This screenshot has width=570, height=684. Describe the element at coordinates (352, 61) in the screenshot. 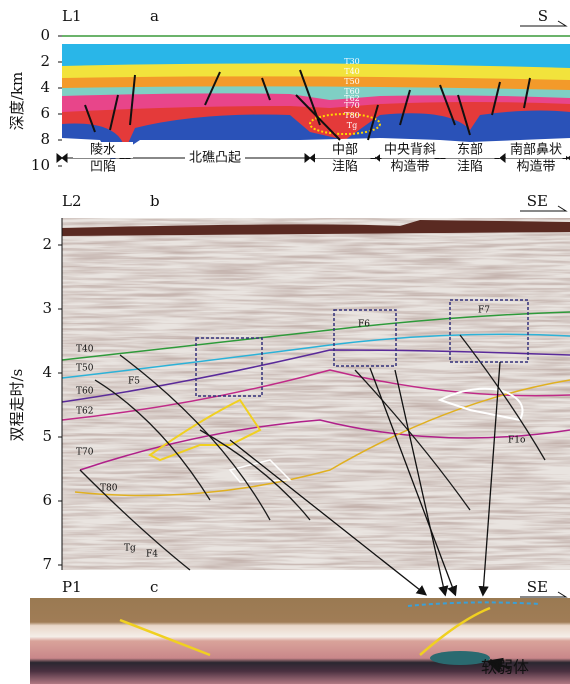

I see `horizon-label: T30` at that location.